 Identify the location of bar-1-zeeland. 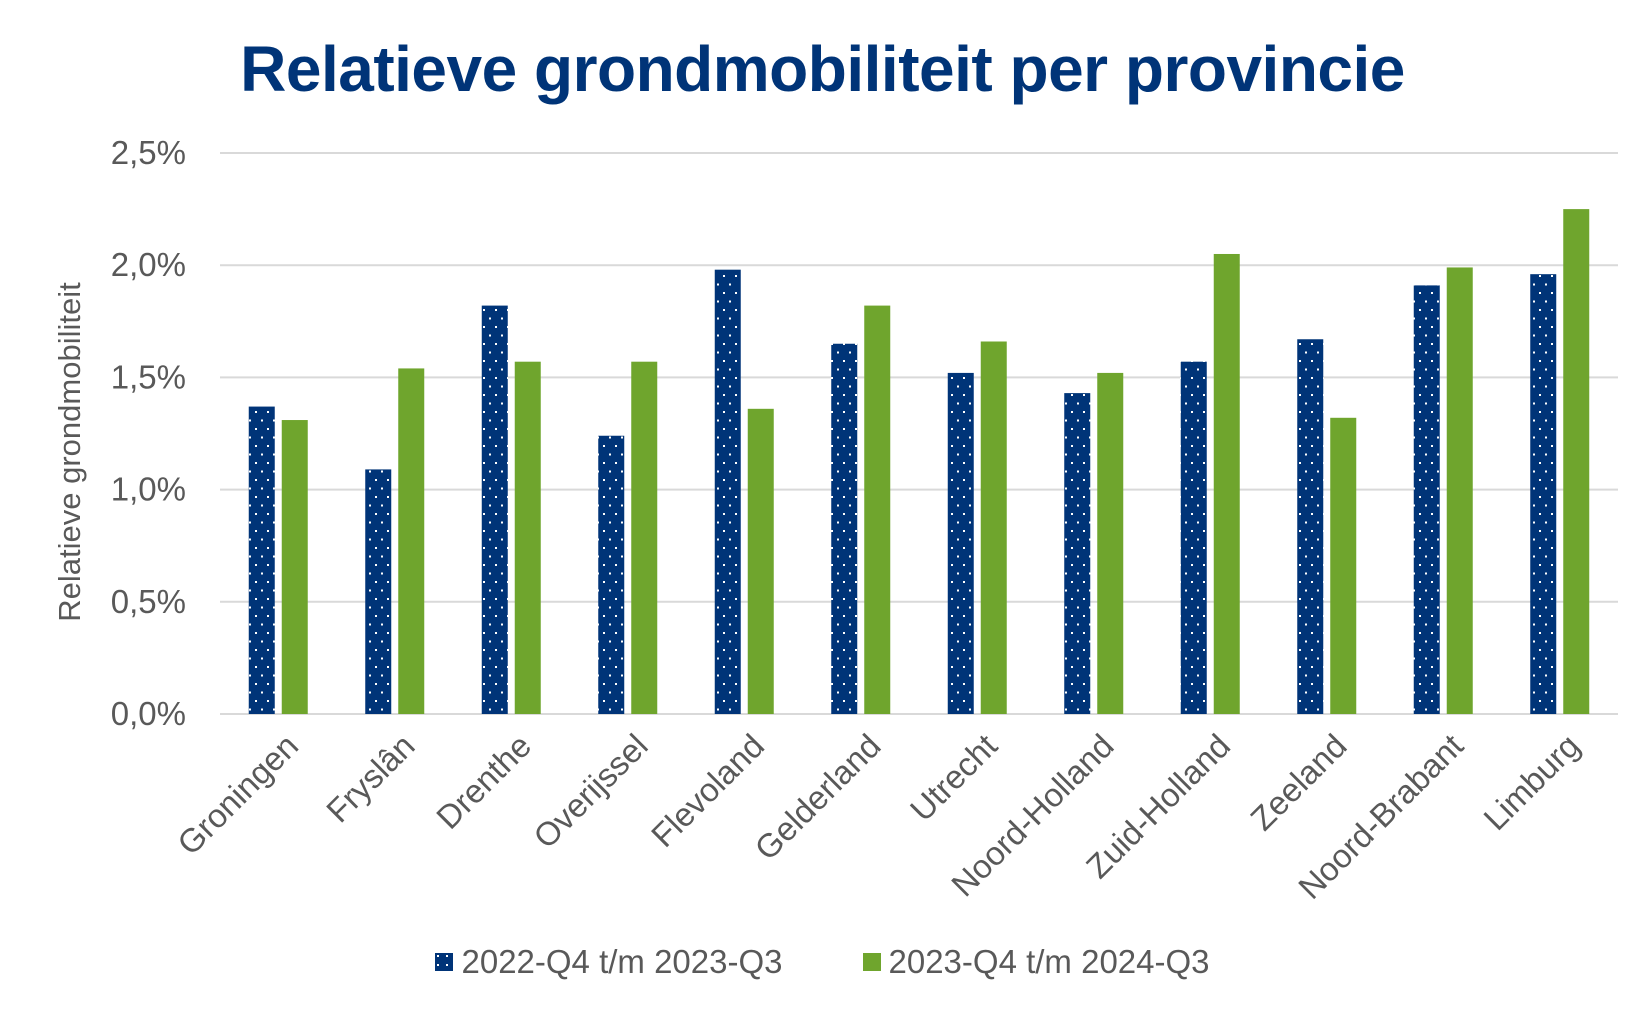
(1310, 526).